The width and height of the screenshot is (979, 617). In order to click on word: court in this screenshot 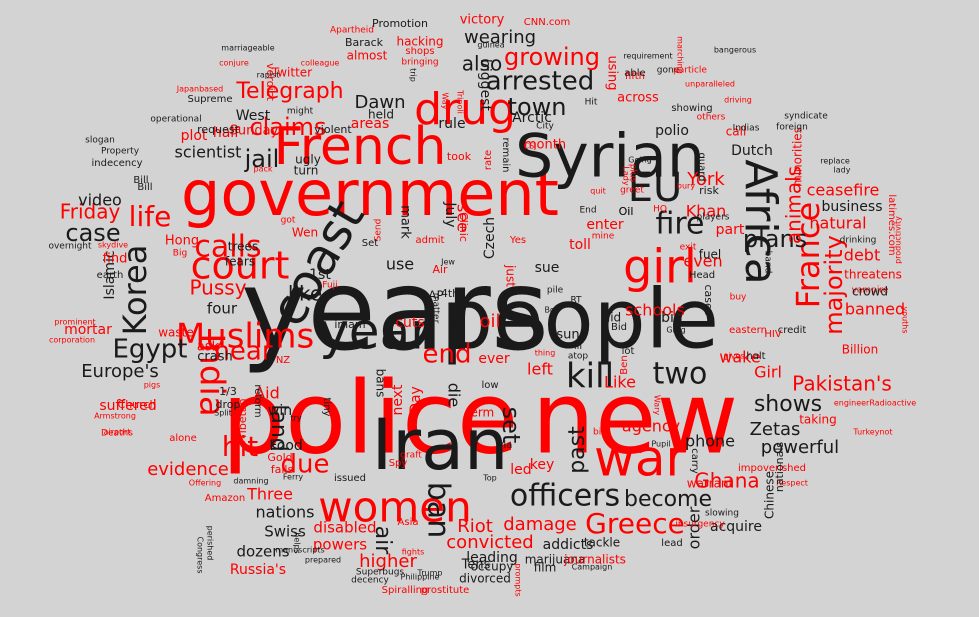, I will do `click(240, 266)`.